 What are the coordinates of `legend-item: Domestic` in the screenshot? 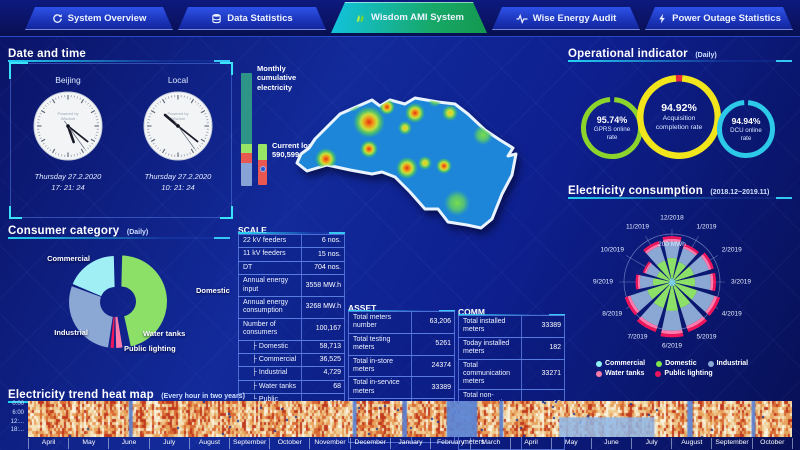 It's located at (676, 363).